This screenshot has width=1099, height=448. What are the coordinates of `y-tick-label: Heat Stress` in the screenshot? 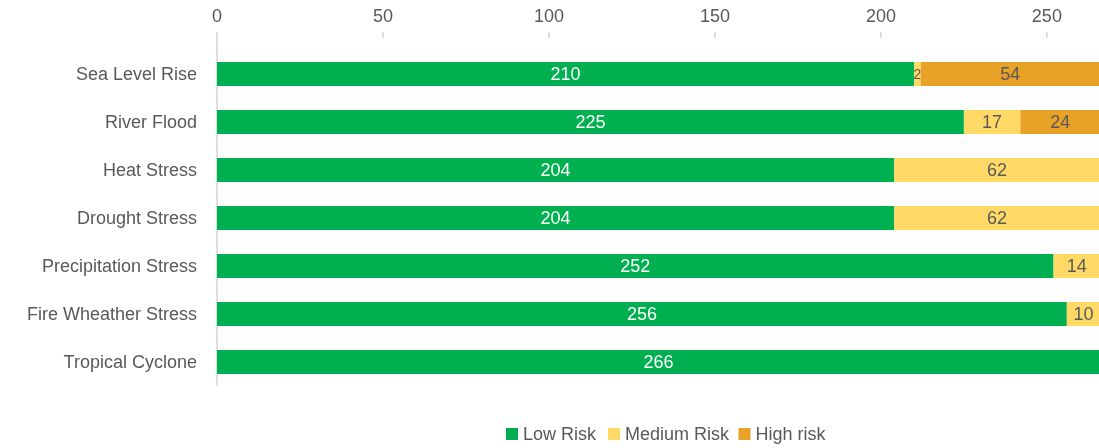 It's located at (149, 170).